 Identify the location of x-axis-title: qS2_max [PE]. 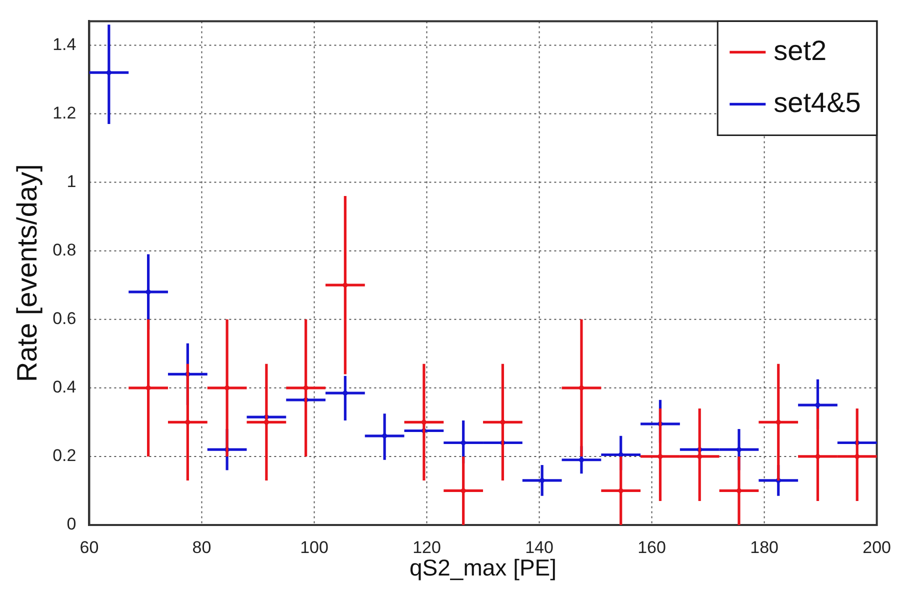
(483, 567).